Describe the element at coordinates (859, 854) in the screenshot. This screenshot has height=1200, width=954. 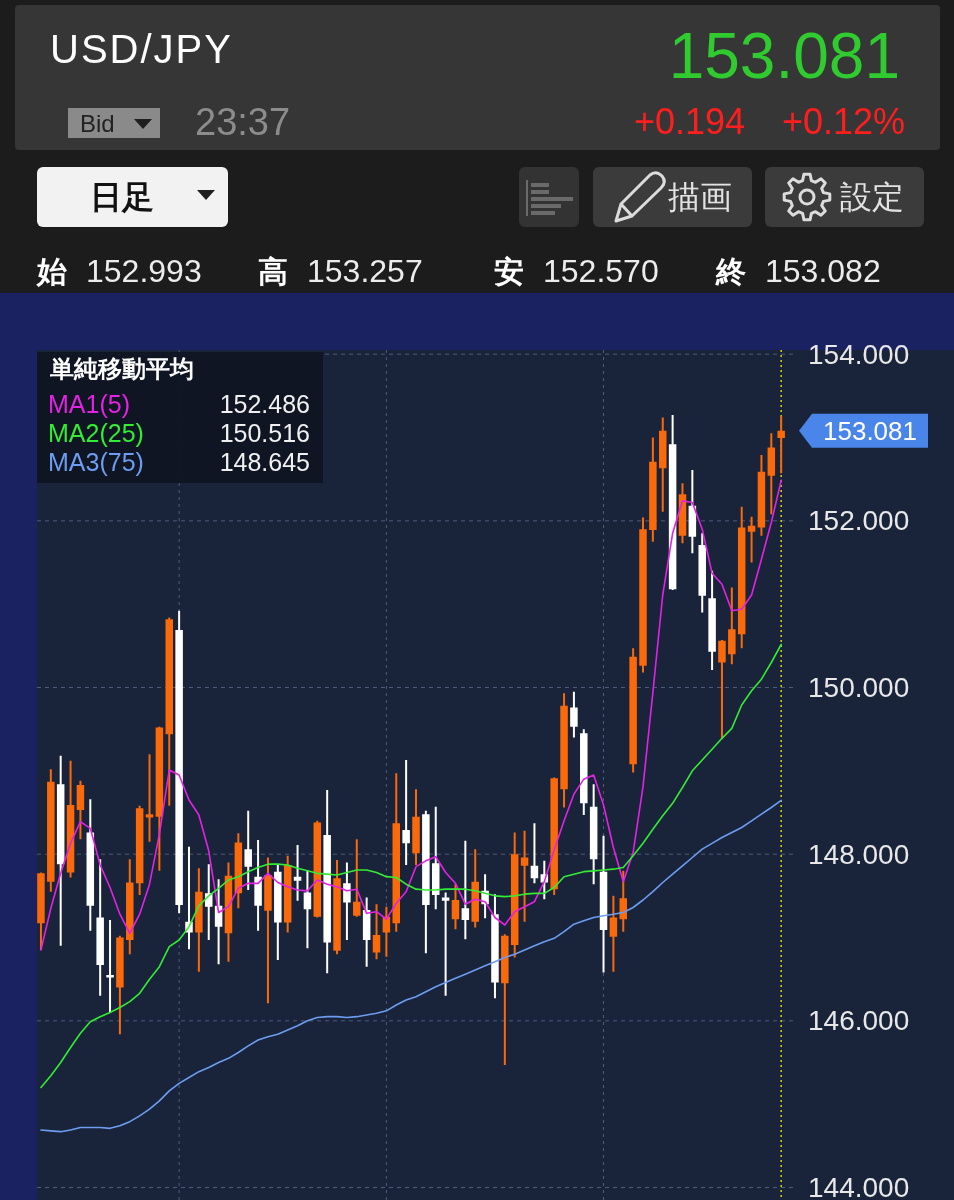
I see `y-tick-label: 148.000` at that location.